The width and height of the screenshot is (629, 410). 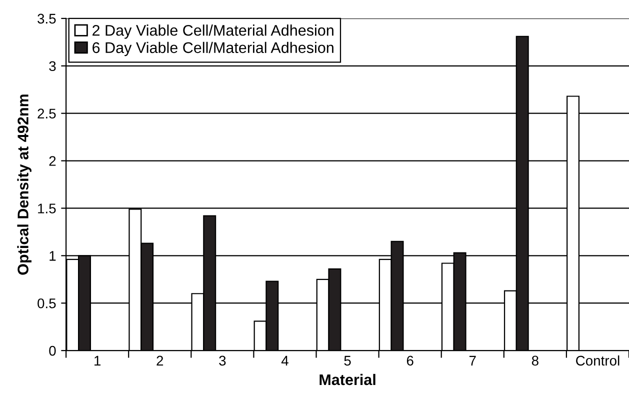 What do you see at coordinates (47, 113) in the screenshot?
I see `y-tick-label: 2.5` at bounding box center [47, 113].